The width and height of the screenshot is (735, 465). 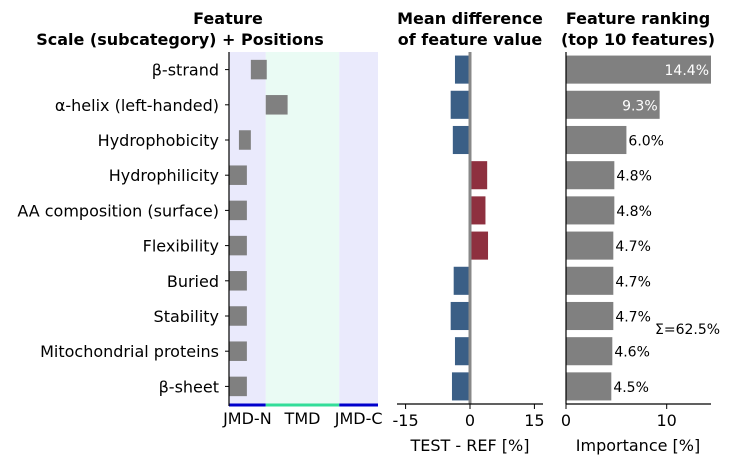 What do you see at coordinates (687, 330) in the screenshot?
I see `importance-sum-label: Σ=62.5%` at bounding box center [687, 330].